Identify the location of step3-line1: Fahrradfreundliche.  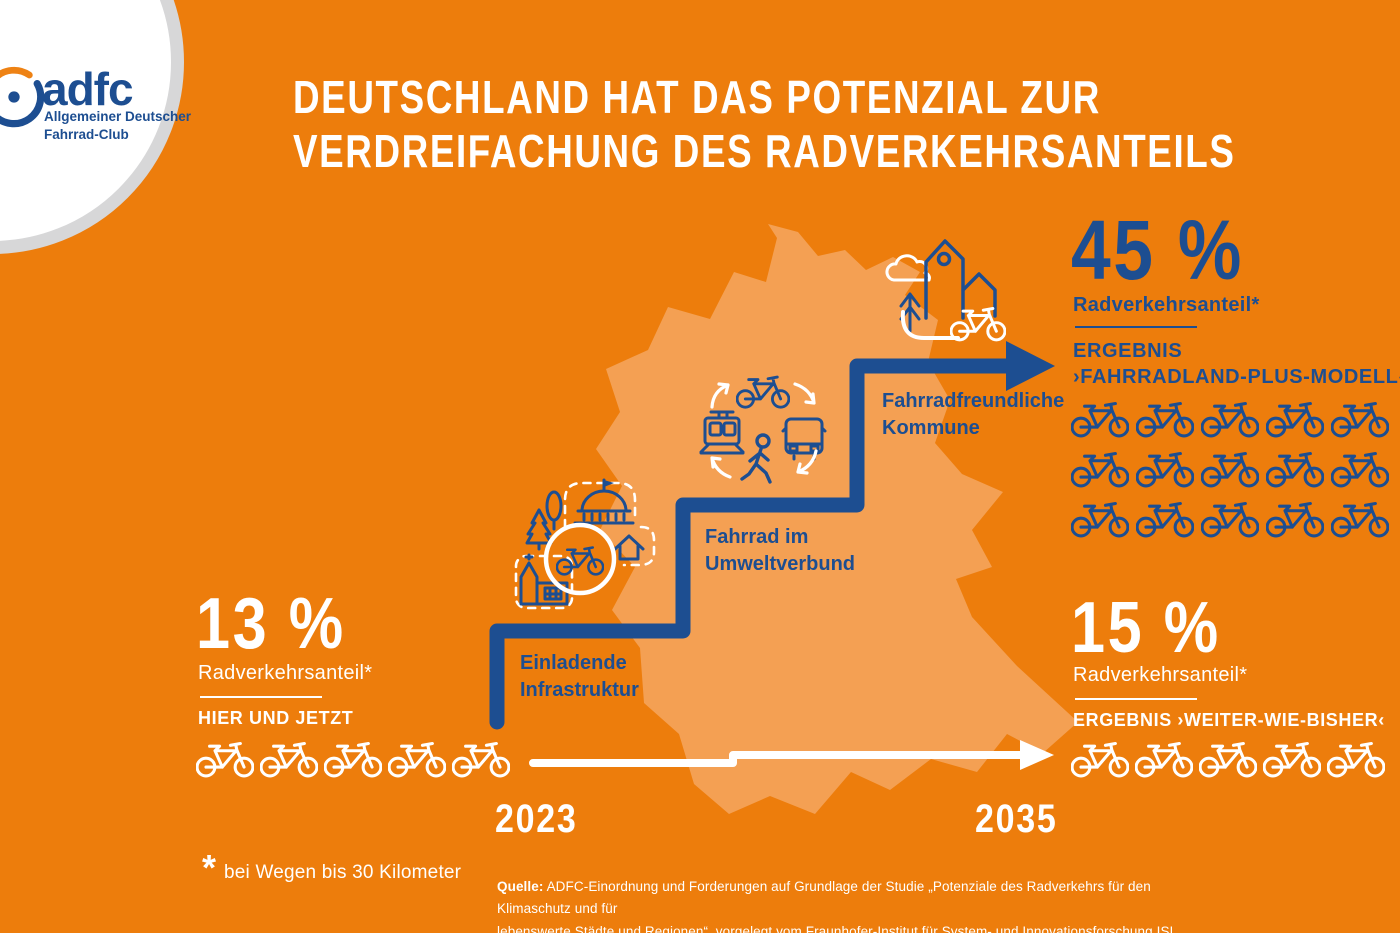
(973, 401).